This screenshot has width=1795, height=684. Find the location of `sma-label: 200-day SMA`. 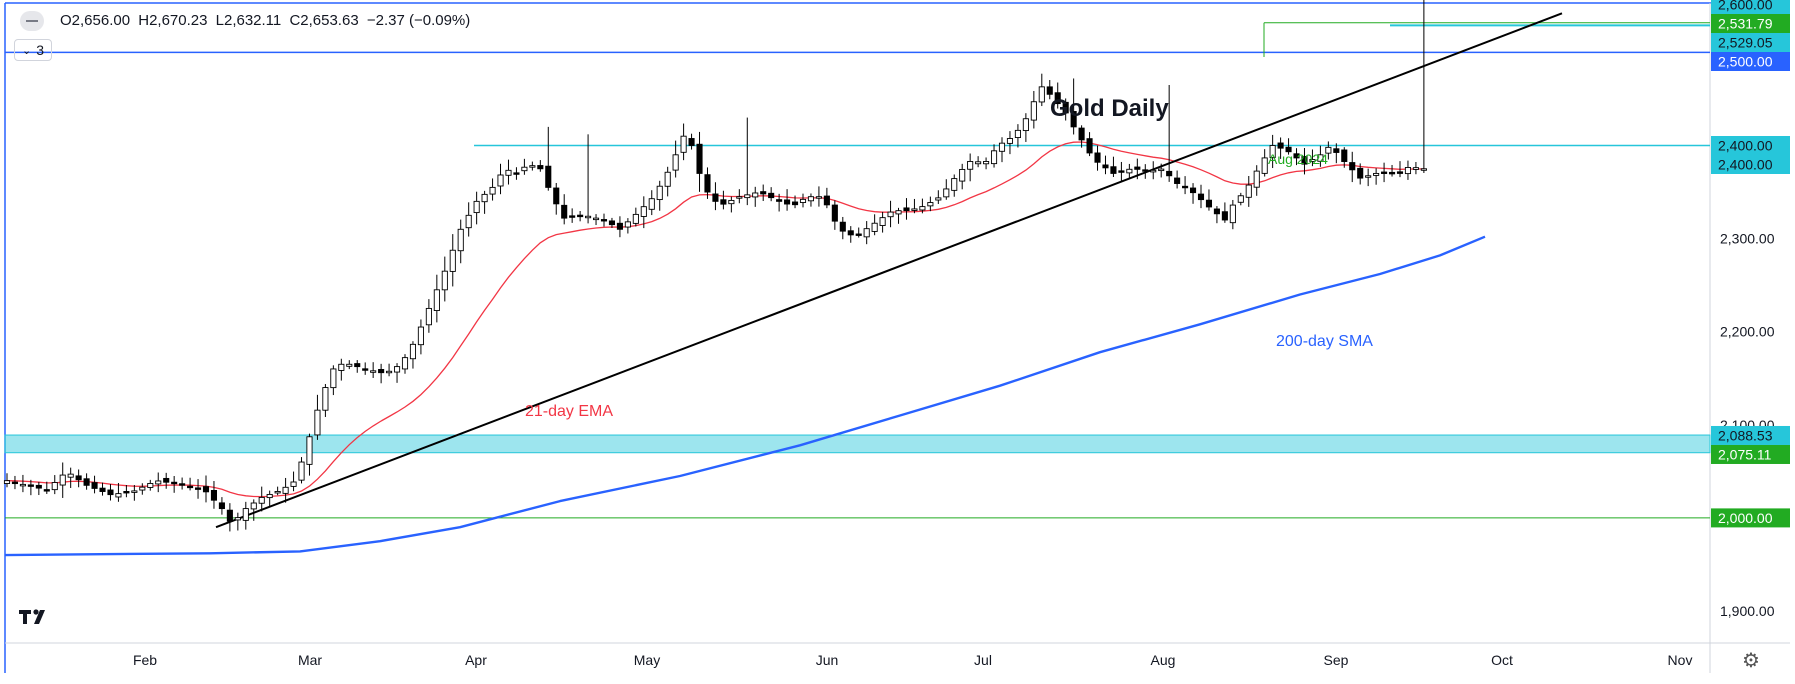

sma-label: 200-day SMA is located at coordinates (1324, 341).